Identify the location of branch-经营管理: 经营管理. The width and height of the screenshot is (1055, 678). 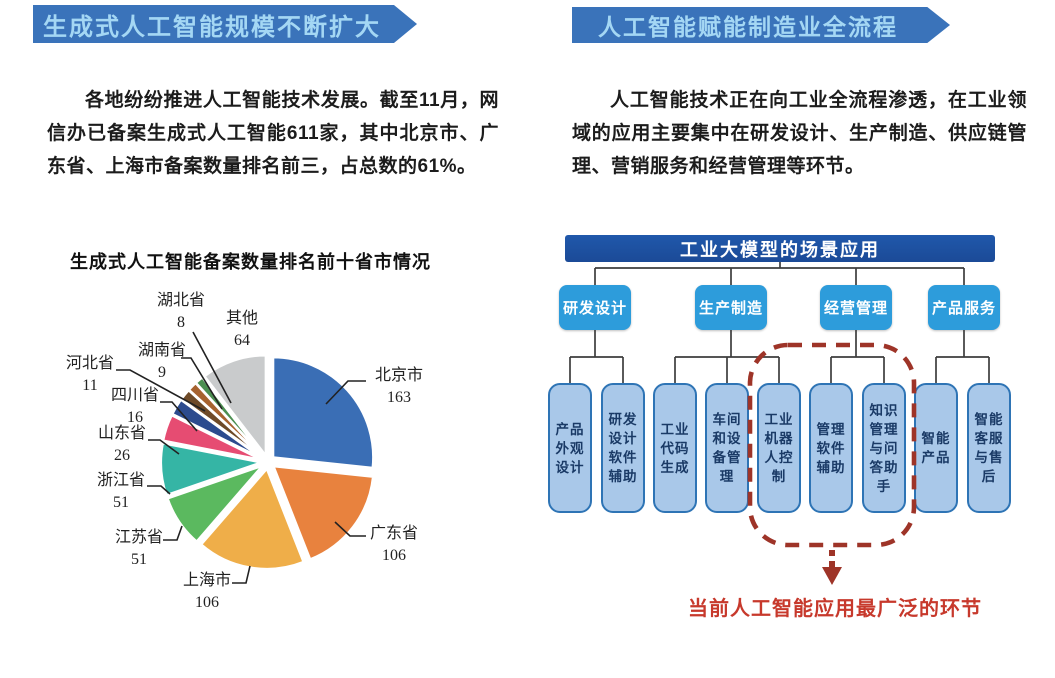
(856, 307).